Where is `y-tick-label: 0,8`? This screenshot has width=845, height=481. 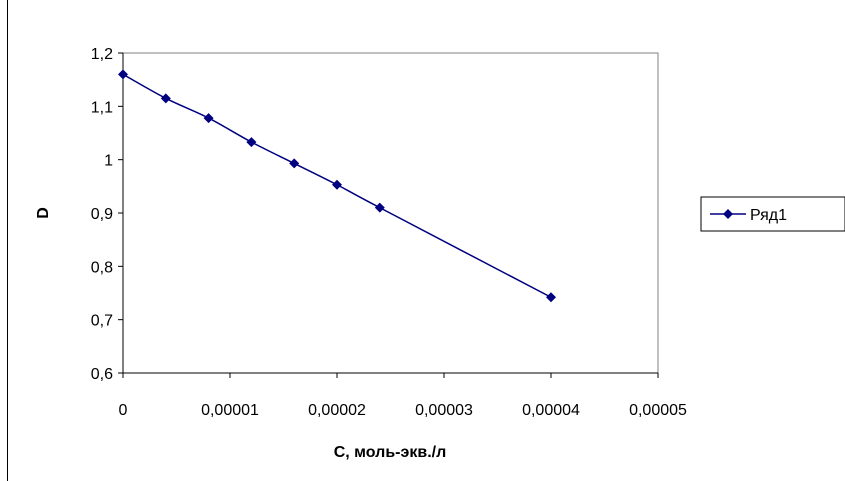 y-tick-label: 0,8 is located at coordinates (102, 267).